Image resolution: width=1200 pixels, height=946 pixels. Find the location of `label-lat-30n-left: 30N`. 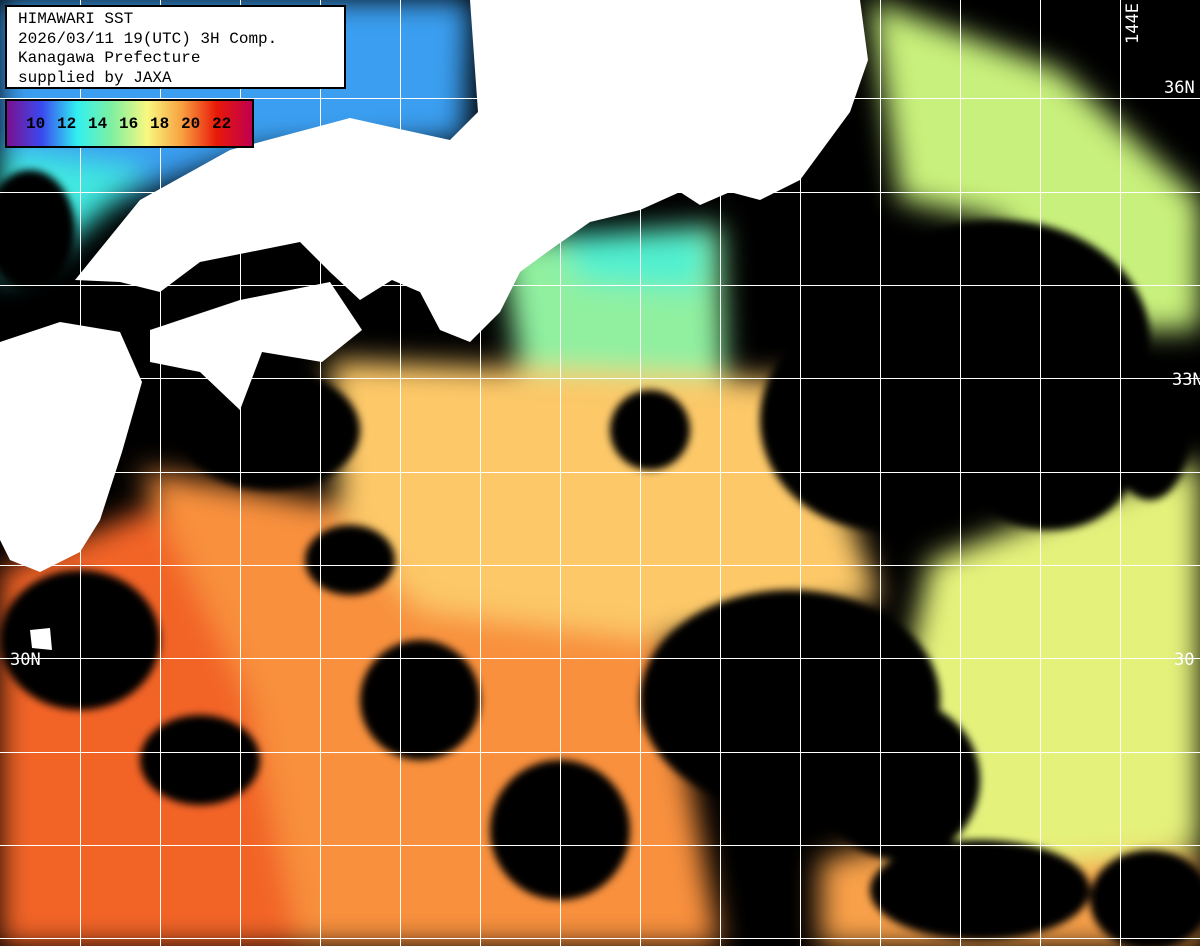

label-lat-30n-left: 30N is located at coordinates (25, 660).